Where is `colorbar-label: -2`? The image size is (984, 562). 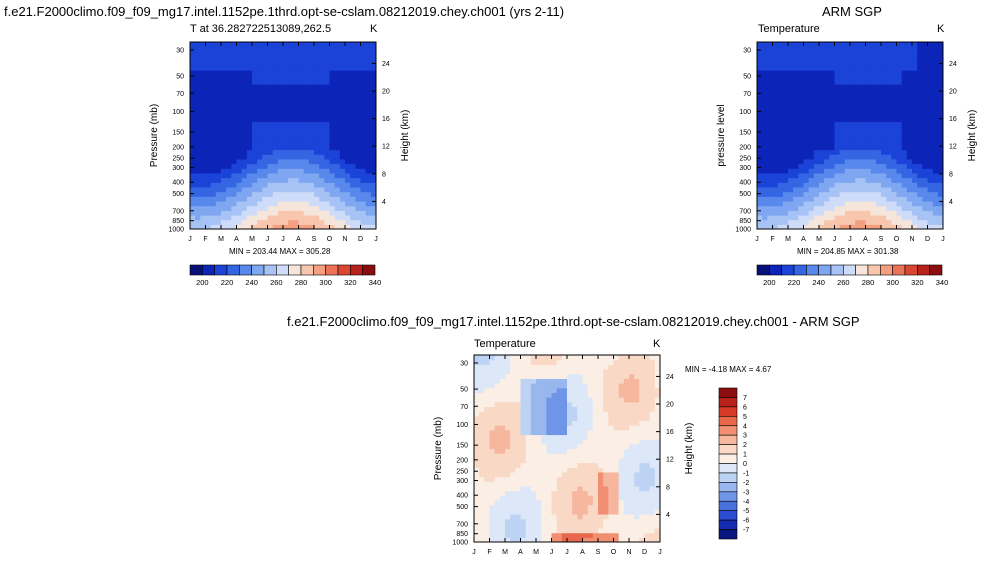
colorbar-label: -2 is located at coordinates (746, 483).